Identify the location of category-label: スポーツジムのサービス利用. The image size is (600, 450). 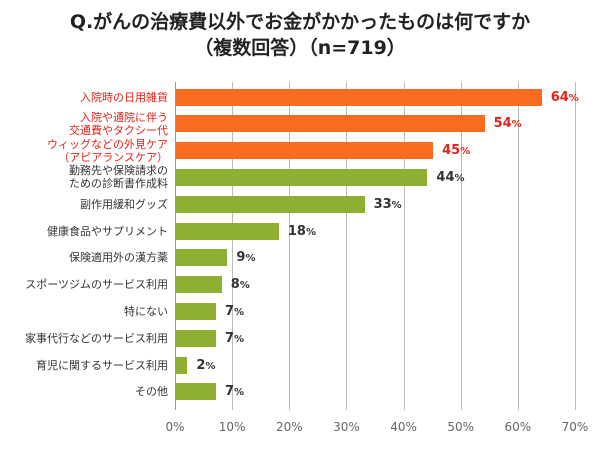
(96, 285).